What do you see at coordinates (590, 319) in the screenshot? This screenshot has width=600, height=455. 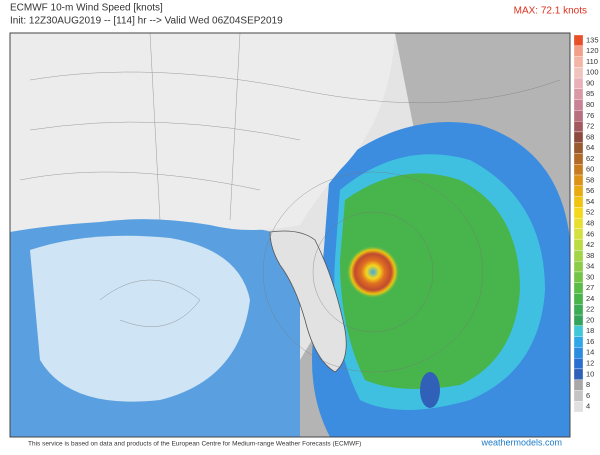 I see `colorbar-label: 20` at bounding box center [590, 319].